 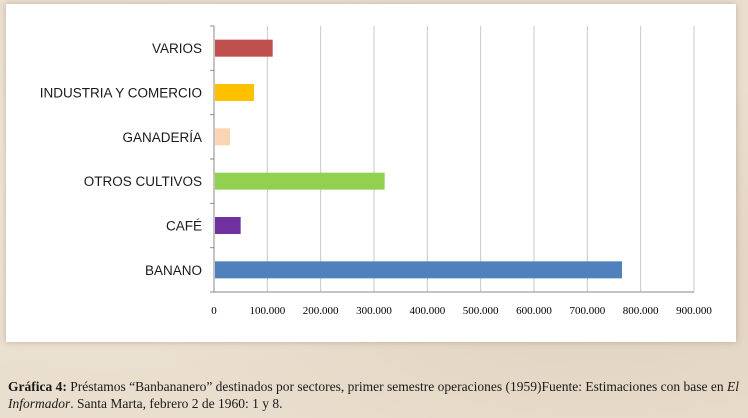 I want to click on x-tick-label: 100.000, so click(x=267, y=311).